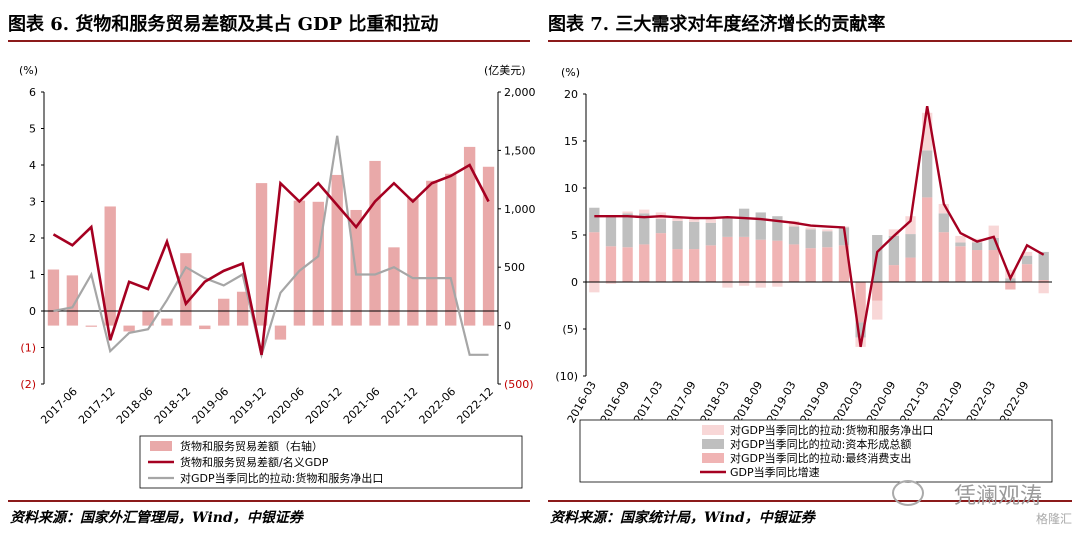  Describe the element at coordinates (32, 202) in the screenshot. I see `left-y-tick: 3` at that location.